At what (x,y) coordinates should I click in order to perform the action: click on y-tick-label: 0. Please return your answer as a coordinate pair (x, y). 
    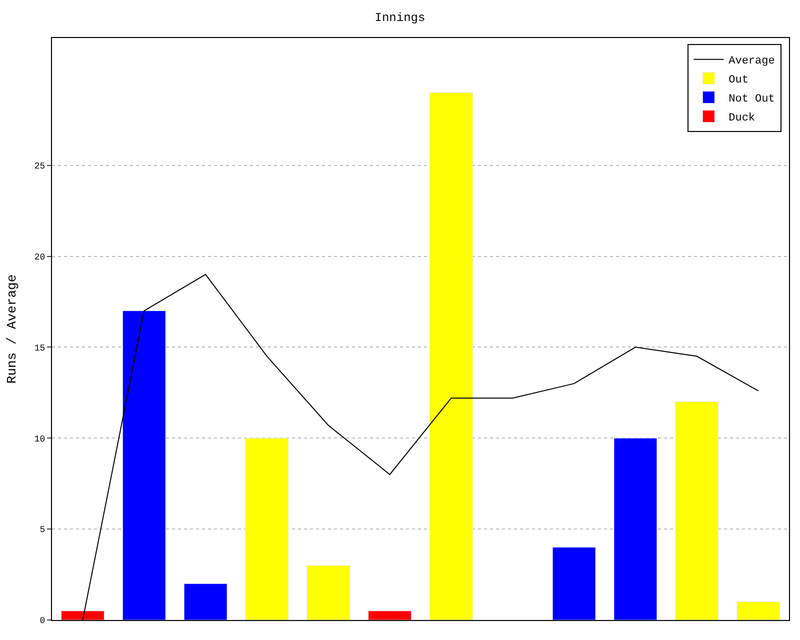
    Looking at the image, I should click on (43, 621).